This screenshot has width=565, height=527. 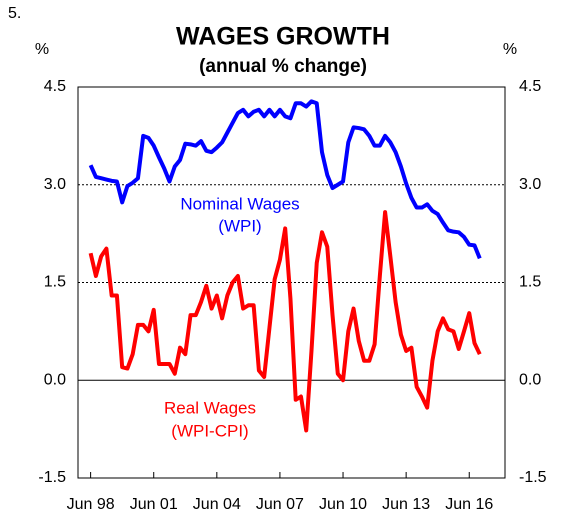 I want to click on y-tick-label: 1.5, so click(x=55, y=282).